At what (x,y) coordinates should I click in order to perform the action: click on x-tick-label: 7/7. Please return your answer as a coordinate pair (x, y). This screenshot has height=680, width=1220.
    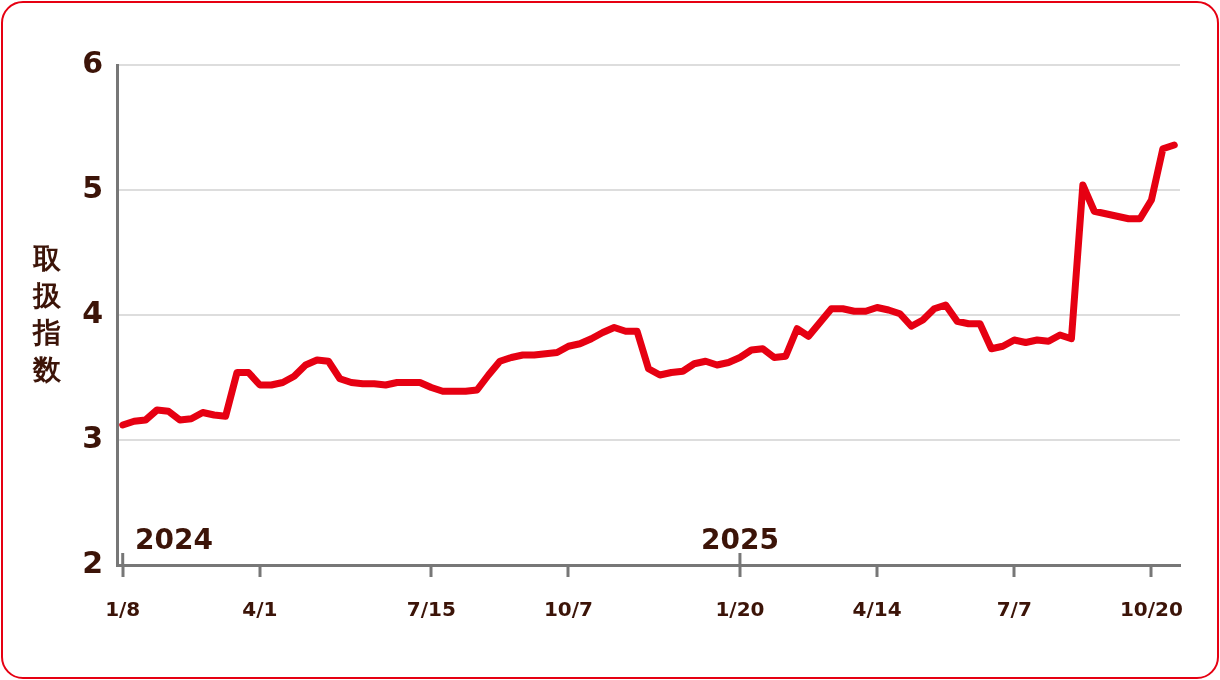
    Looking at the image, I should click on (1014, 609).